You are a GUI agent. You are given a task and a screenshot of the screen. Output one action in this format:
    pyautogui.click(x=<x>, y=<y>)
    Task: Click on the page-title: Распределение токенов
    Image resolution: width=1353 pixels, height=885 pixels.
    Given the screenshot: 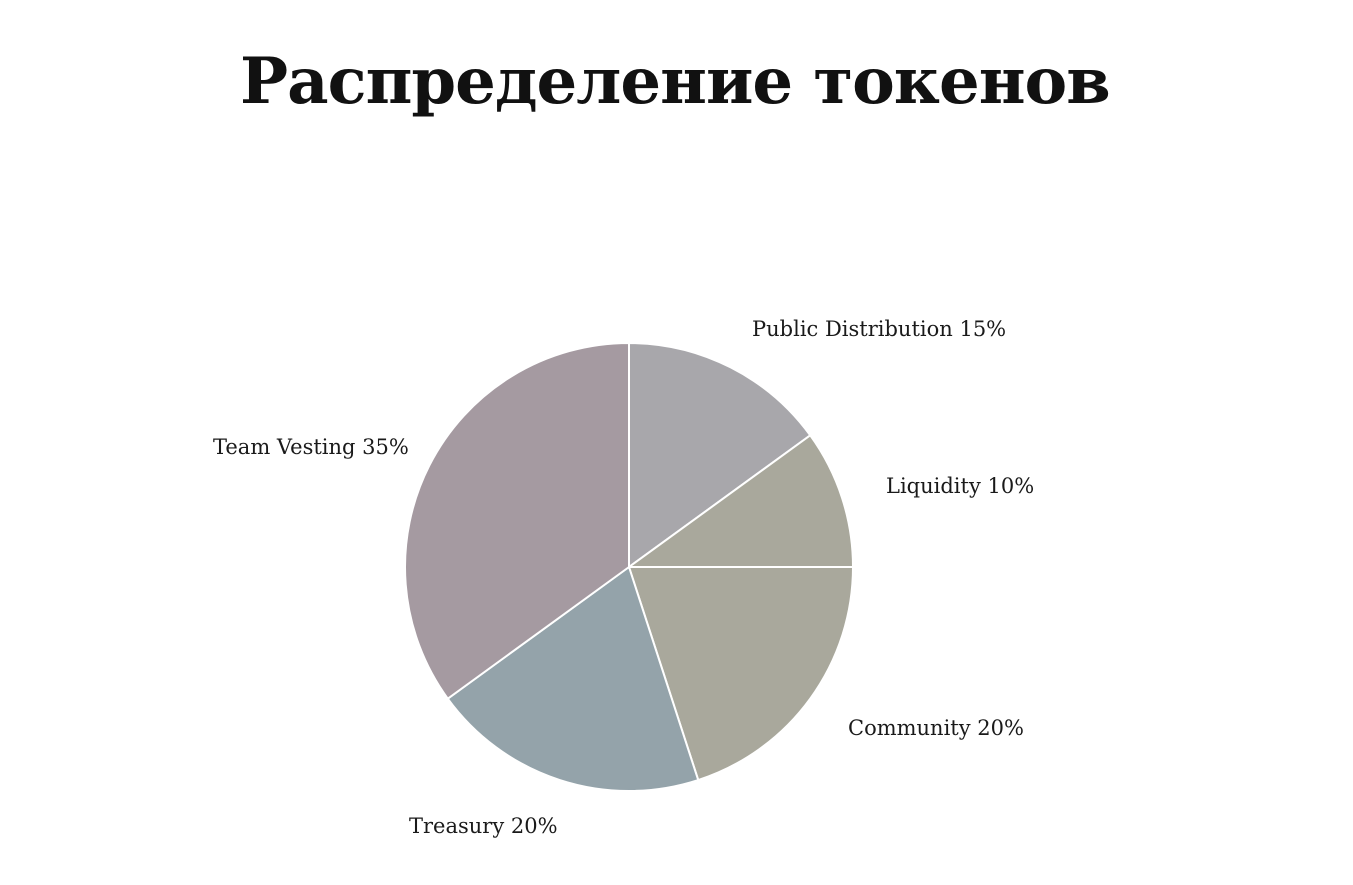 What is the action you would take?
    pyautogui.click(x=675, y=81)
    